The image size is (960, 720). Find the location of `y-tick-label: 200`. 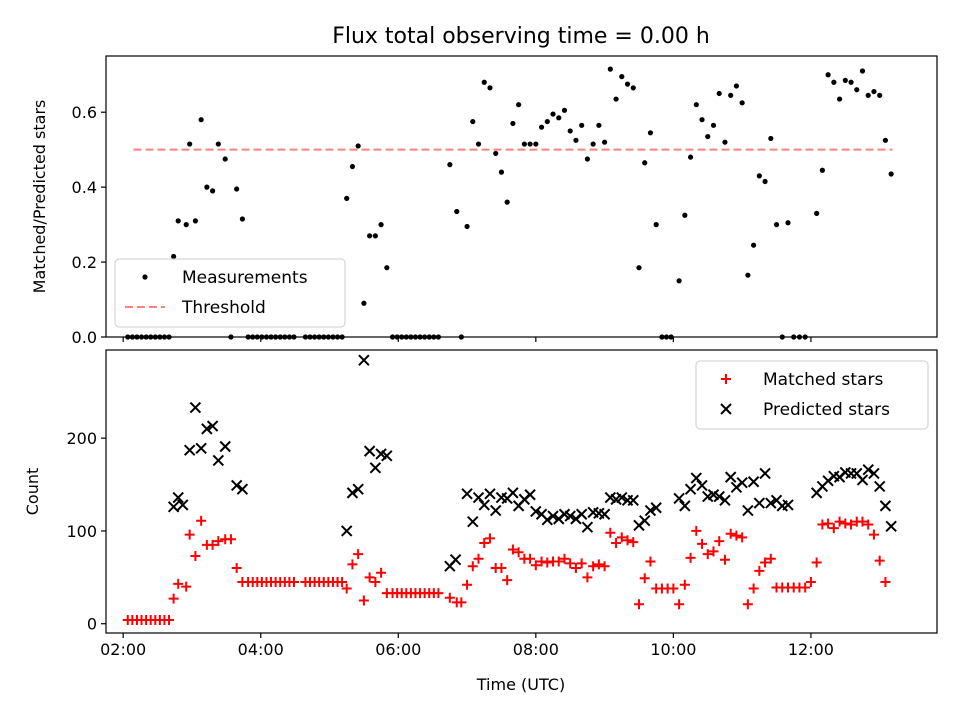

y-tick-label: 200 is located at coordinates (81, 438).